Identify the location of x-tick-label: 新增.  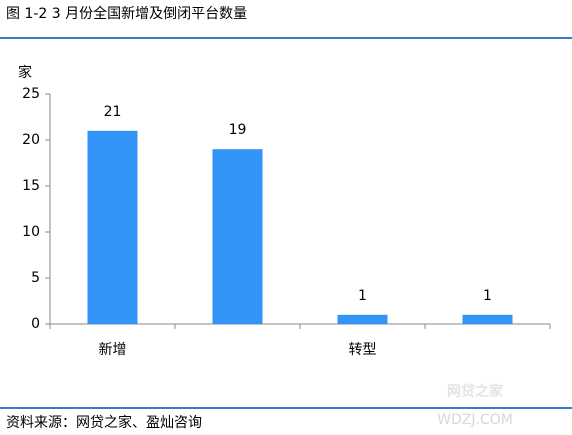
(113, 350).